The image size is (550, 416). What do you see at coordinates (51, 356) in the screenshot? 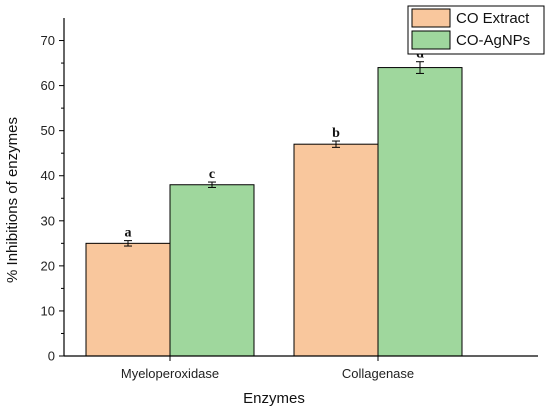
I see `y-tick-label: 0` at bounding box center [51, 356].